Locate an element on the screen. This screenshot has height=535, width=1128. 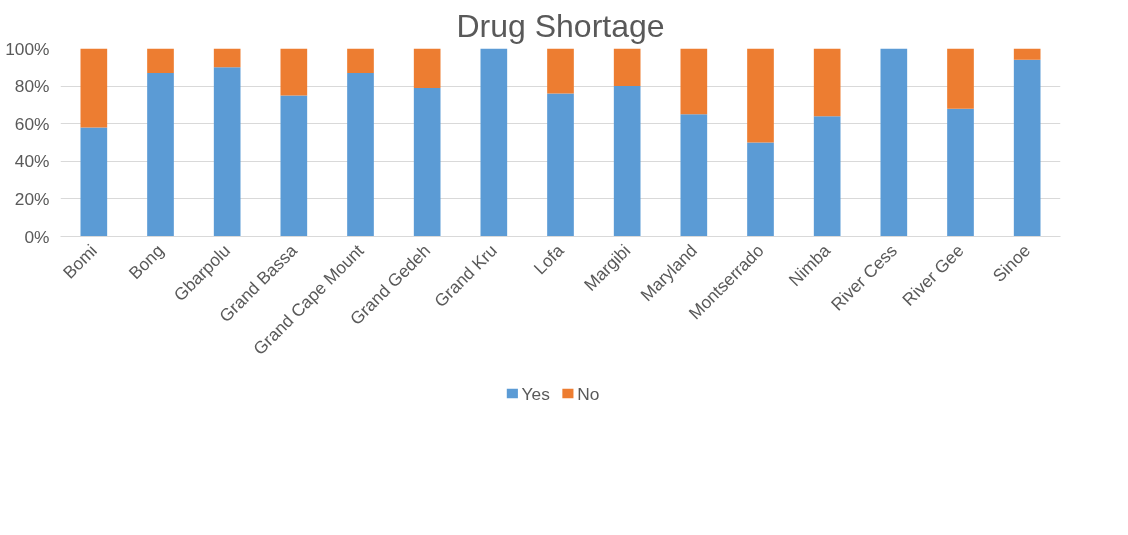
legend-label: Yes is located at coordinates (536, 393).